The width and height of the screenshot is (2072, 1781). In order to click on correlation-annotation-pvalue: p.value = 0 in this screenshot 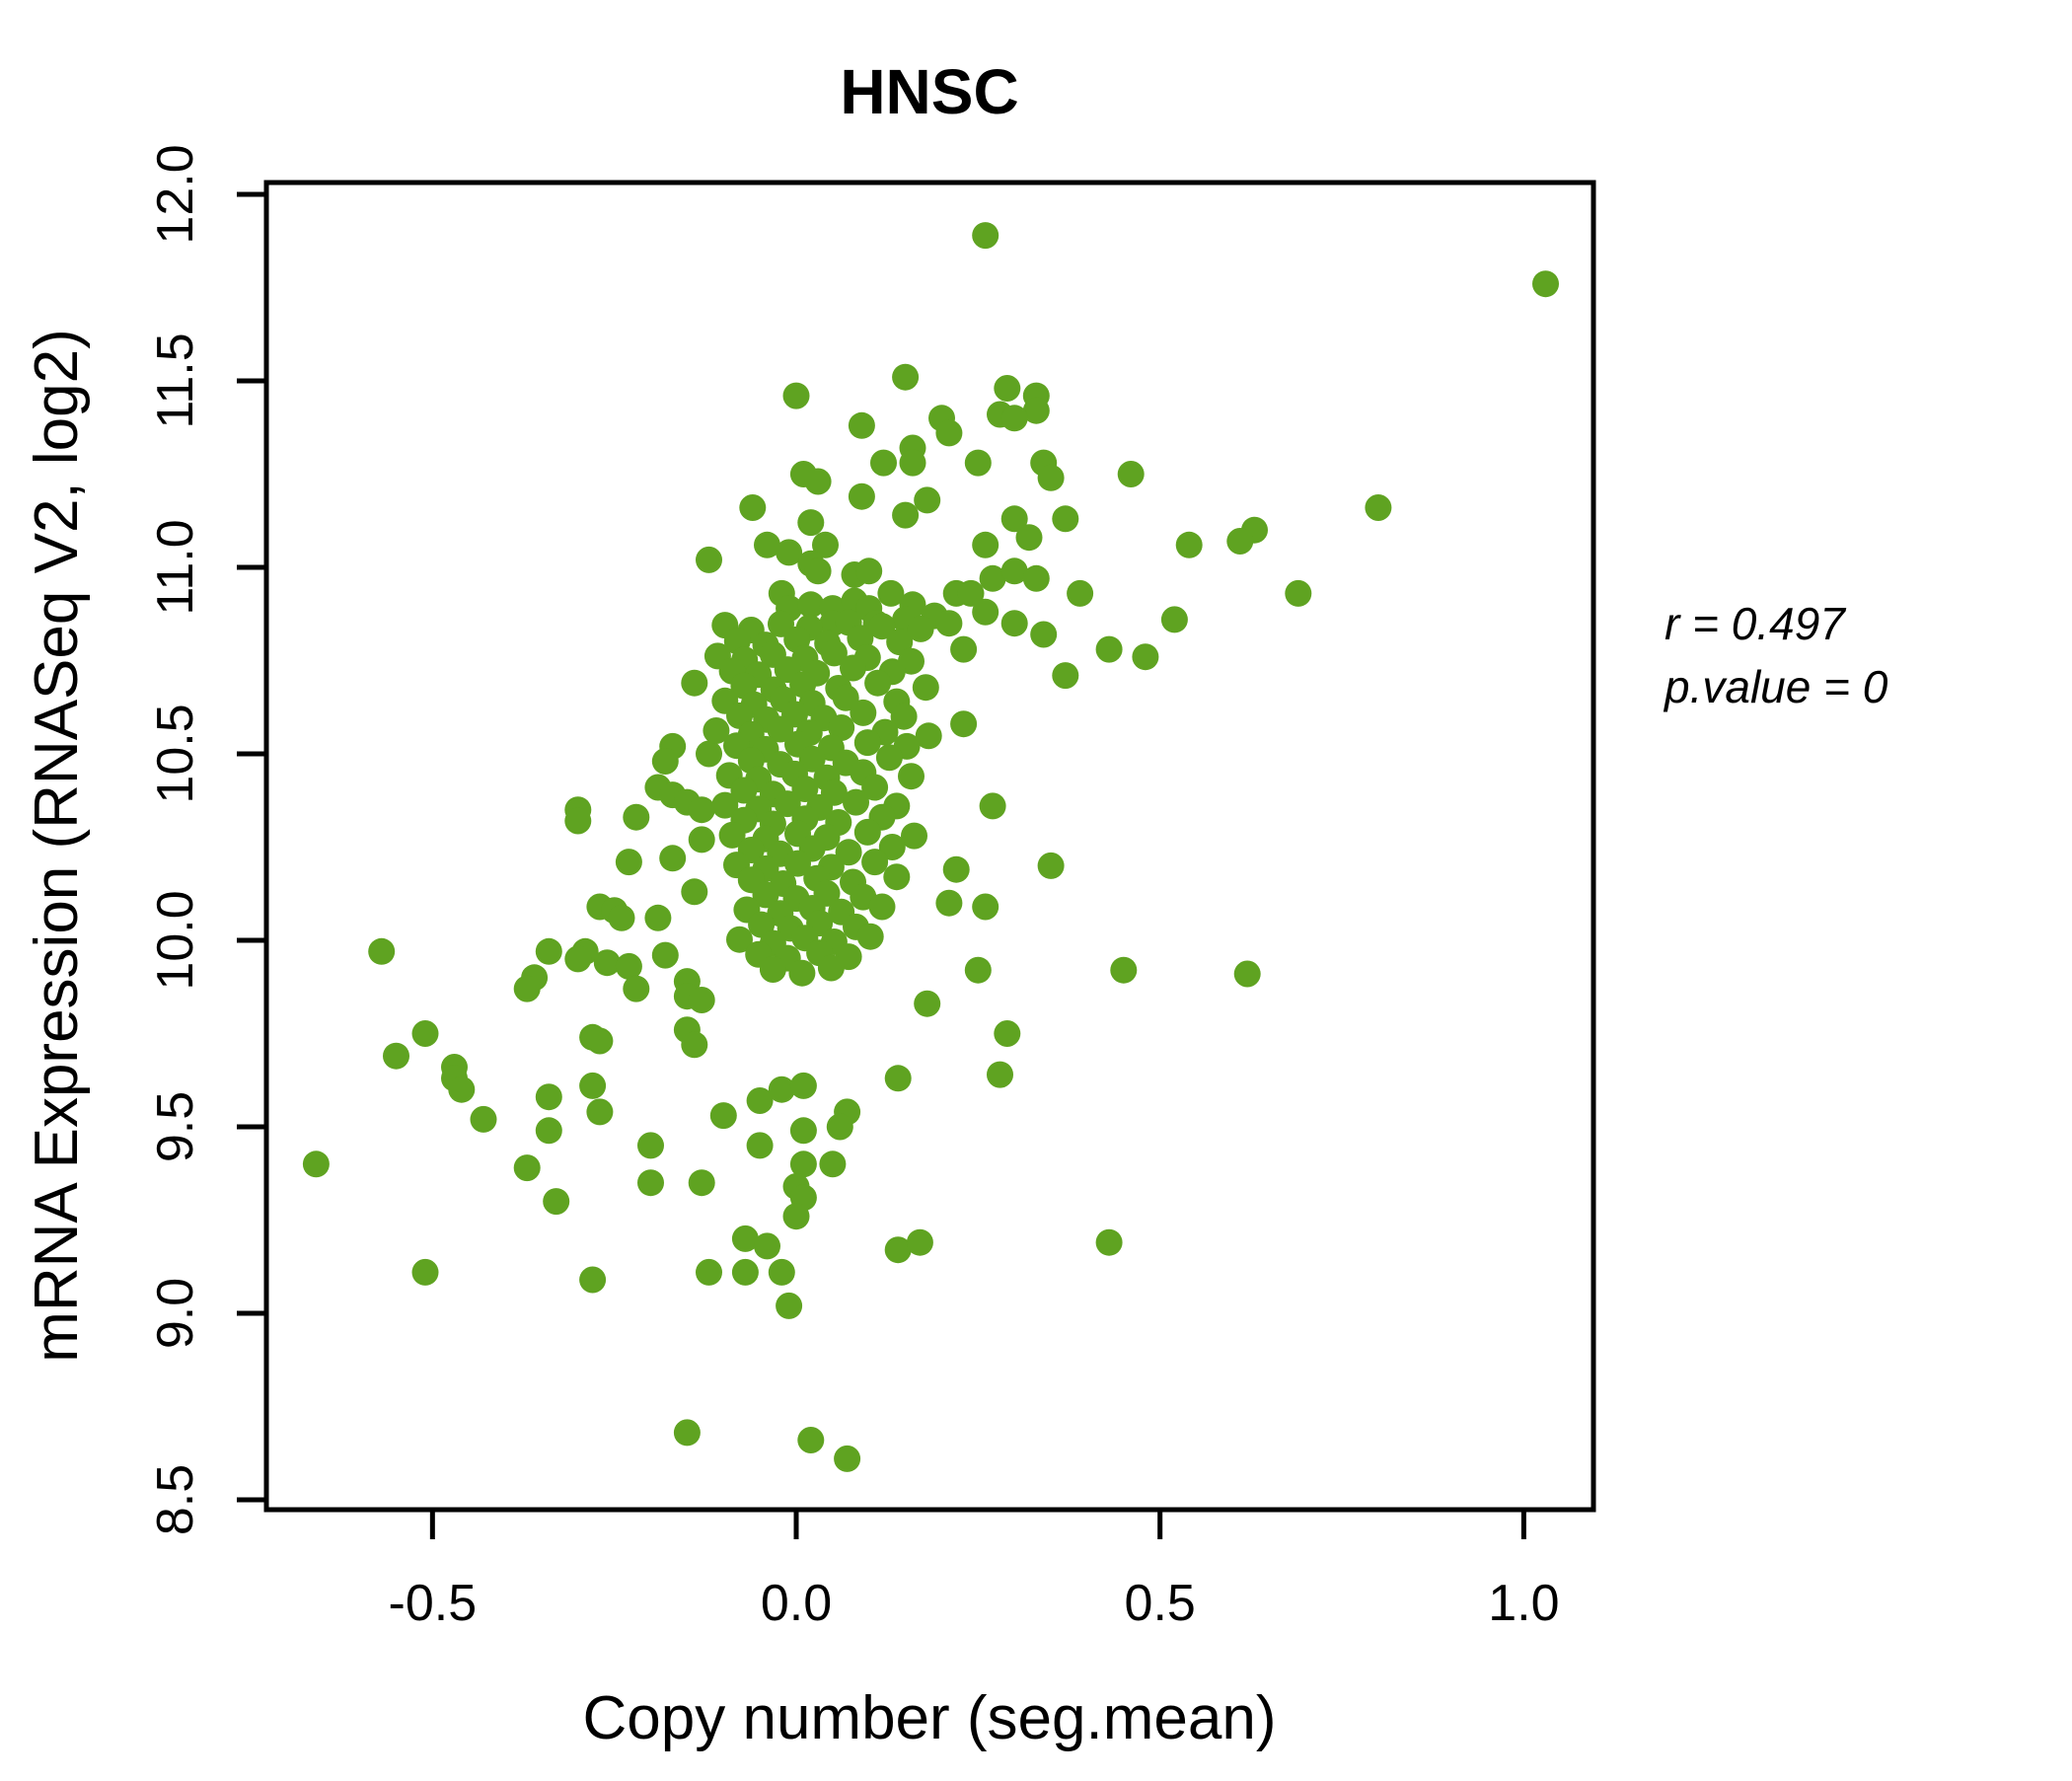, I will do `click(1776, 686)`.